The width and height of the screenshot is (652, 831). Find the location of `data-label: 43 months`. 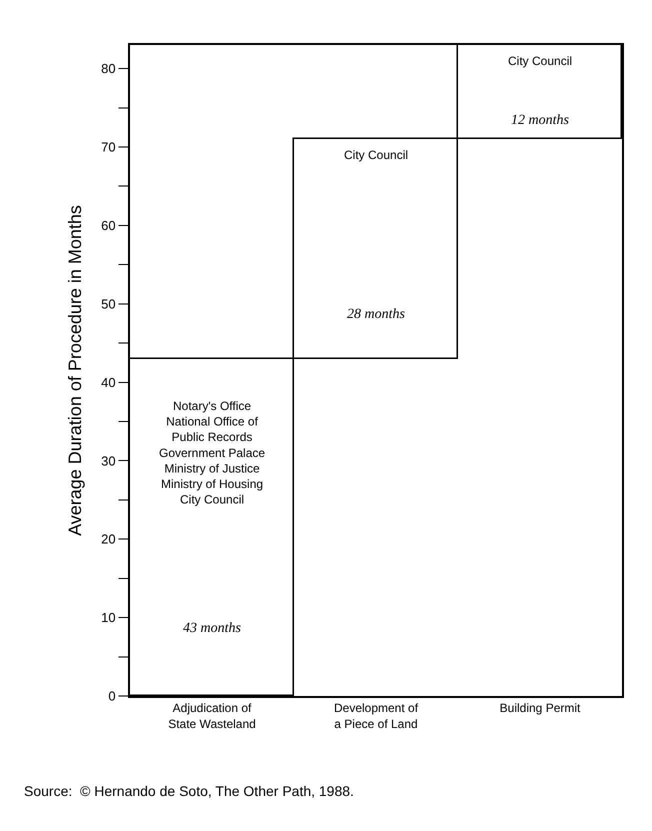

data-label: 43 months is located at coordinates (212, 628).